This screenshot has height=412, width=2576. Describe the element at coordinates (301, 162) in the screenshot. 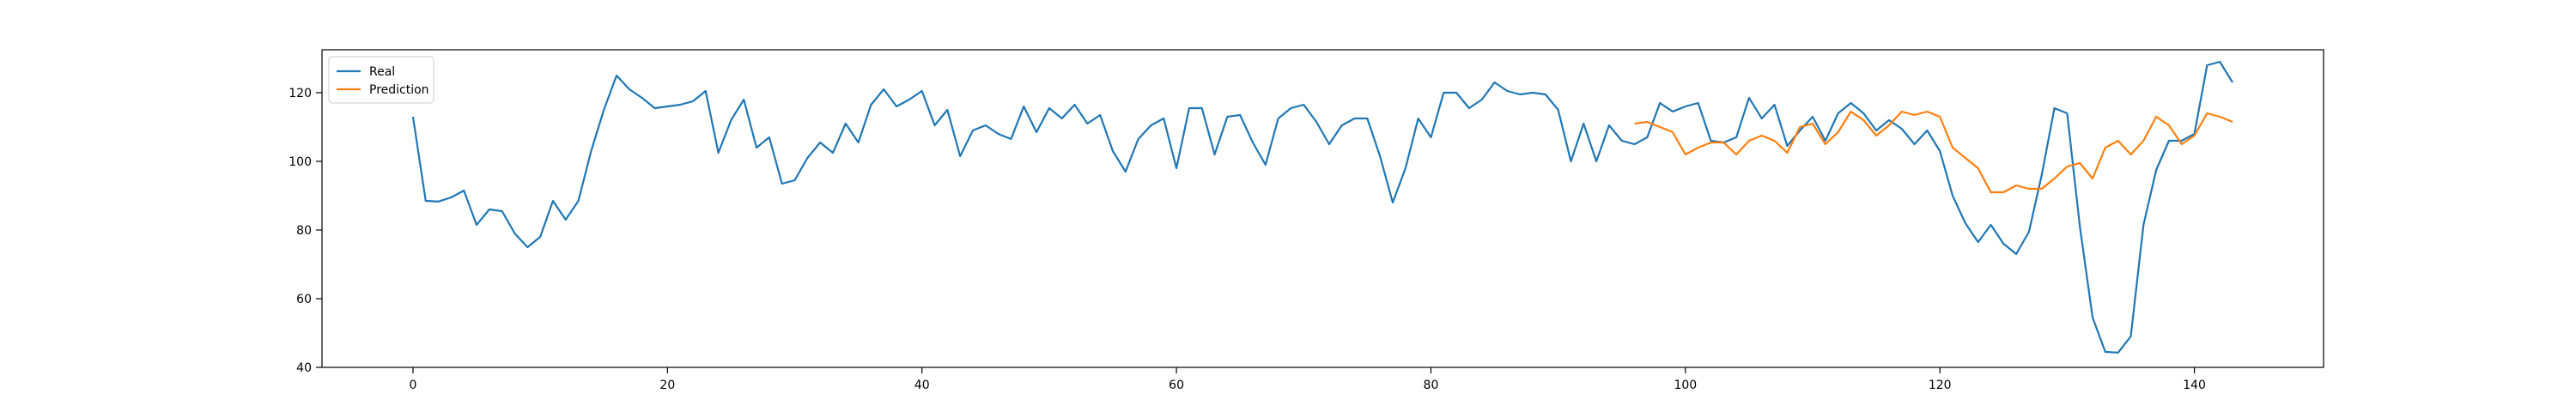

I see `y-tick-label: 100` at that location.